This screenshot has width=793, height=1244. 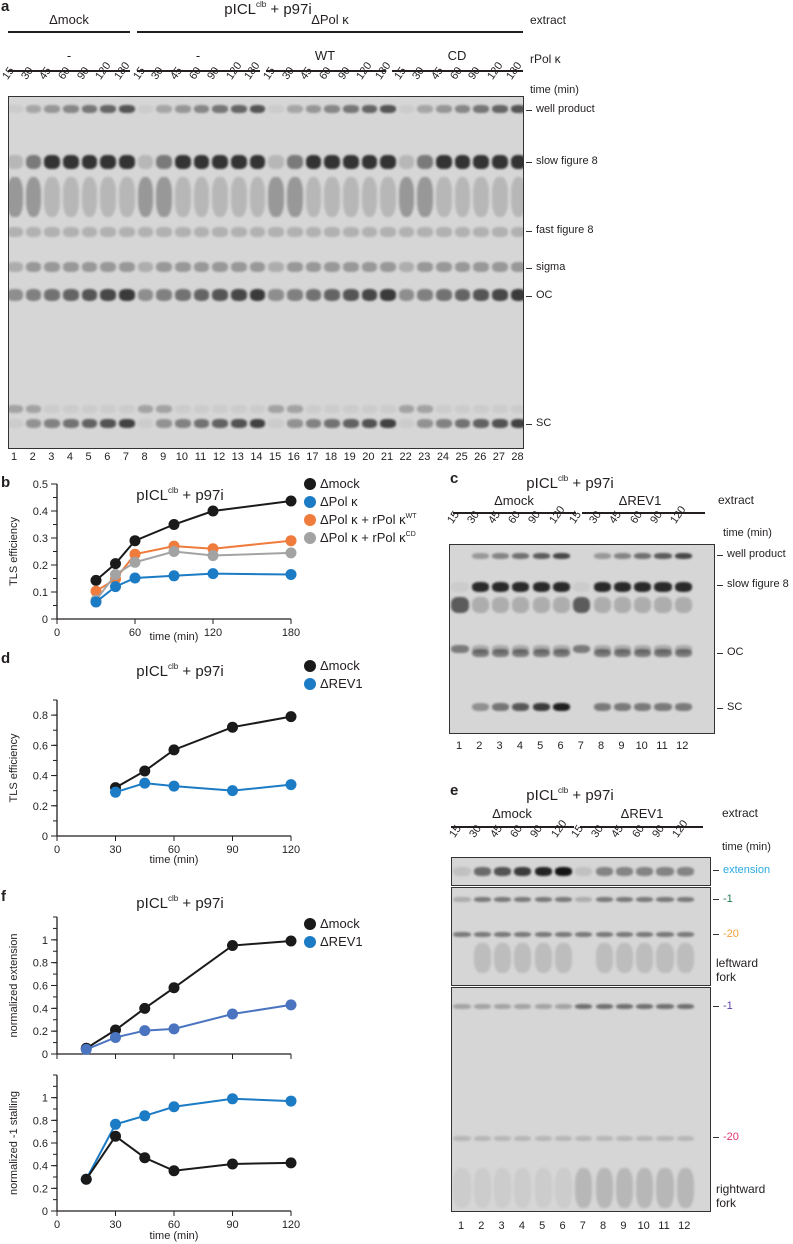 I want to click on lane-number: 24, so click(x=443, y=457).